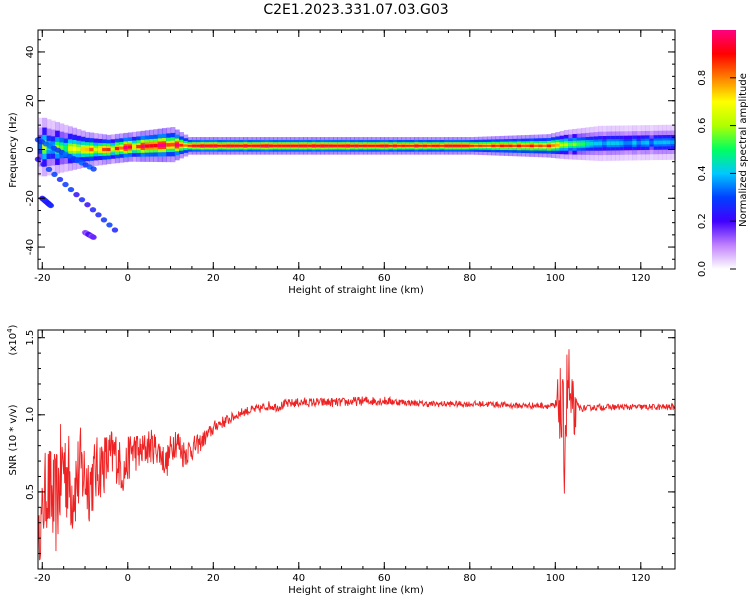 This screenshot has width=750, height=600. I want to click on y-tick-label: 20, so click(30, 100).